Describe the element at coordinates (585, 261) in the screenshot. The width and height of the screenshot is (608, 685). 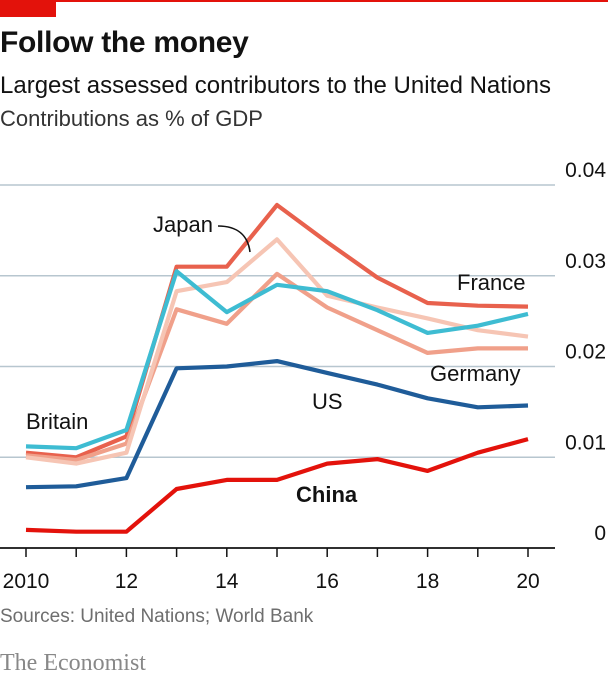
I see `y-tick-label: 0.03` at that location.